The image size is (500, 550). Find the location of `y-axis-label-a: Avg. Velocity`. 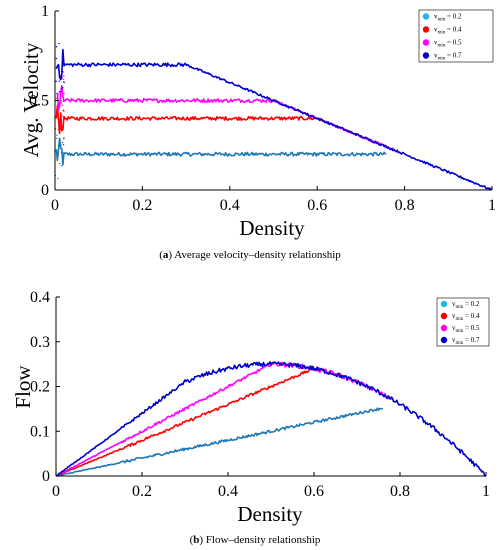

y-axis-label-a: Avg. Velocity is located at coordinates (31, 99).